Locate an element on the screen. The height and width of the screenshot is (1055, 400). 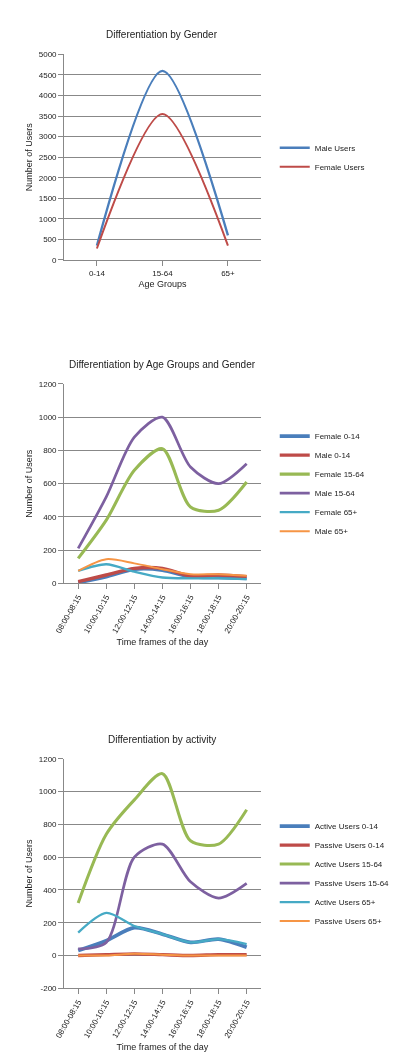
y-tick-label: 1500 is located at coordinates (48, 199).